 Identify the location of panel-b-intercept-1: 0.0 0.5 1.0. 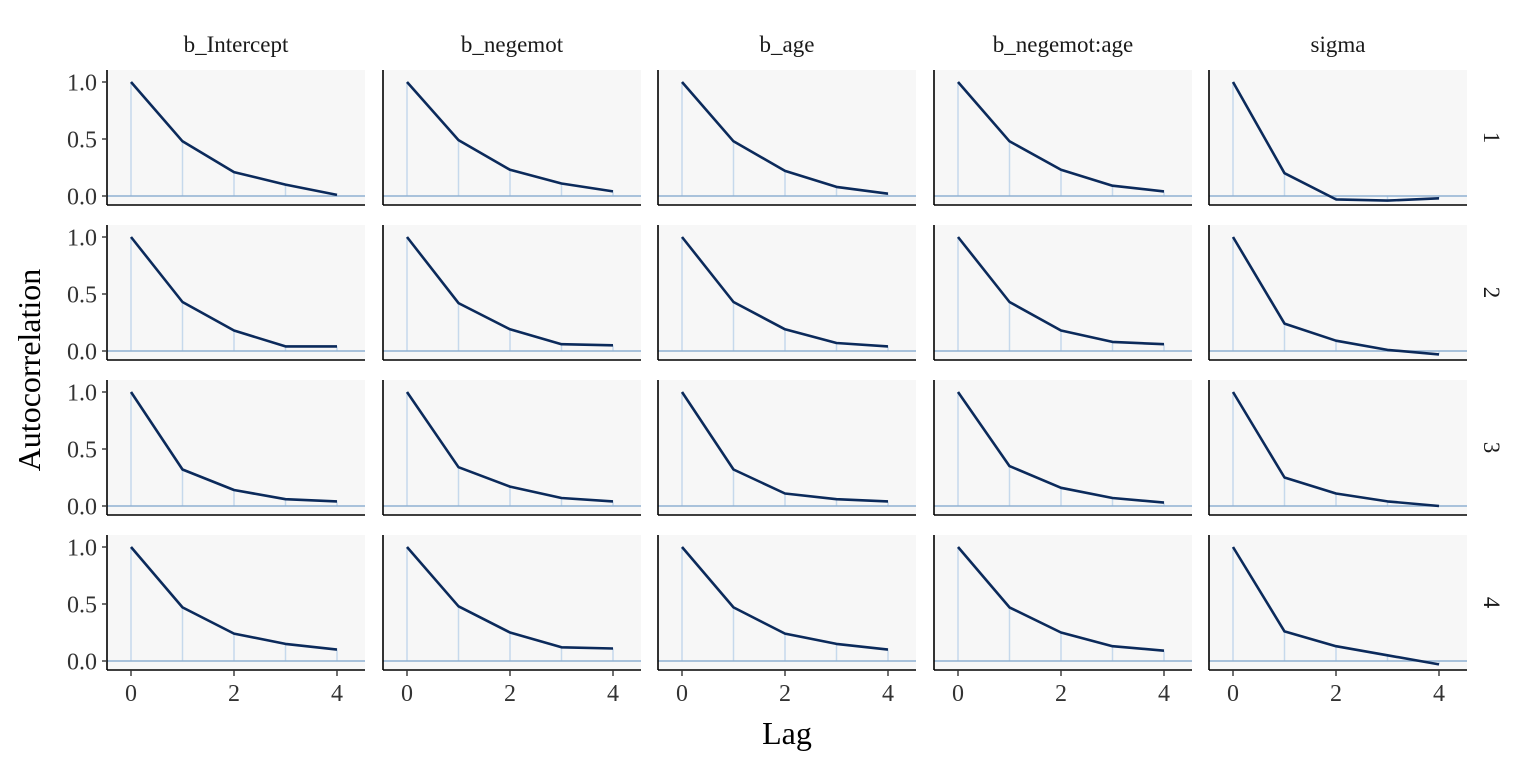
(216, 140).